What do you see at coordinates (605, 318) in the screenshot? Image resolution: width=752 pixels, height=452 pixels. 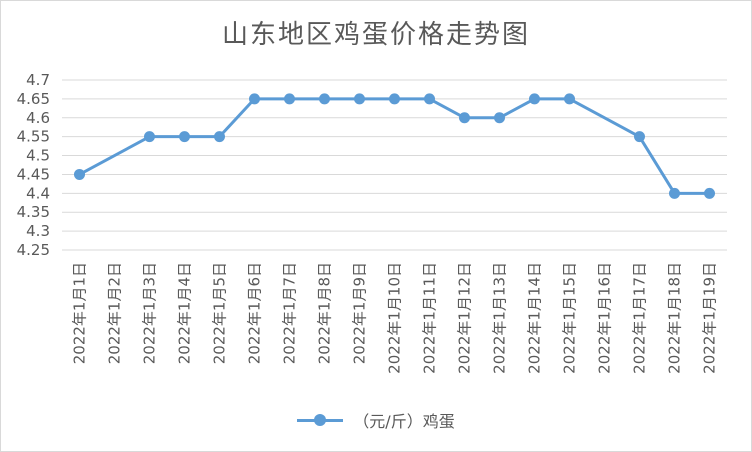 I see `x-tick-label: 2022年1月16日` at bounding box center [605, 318].